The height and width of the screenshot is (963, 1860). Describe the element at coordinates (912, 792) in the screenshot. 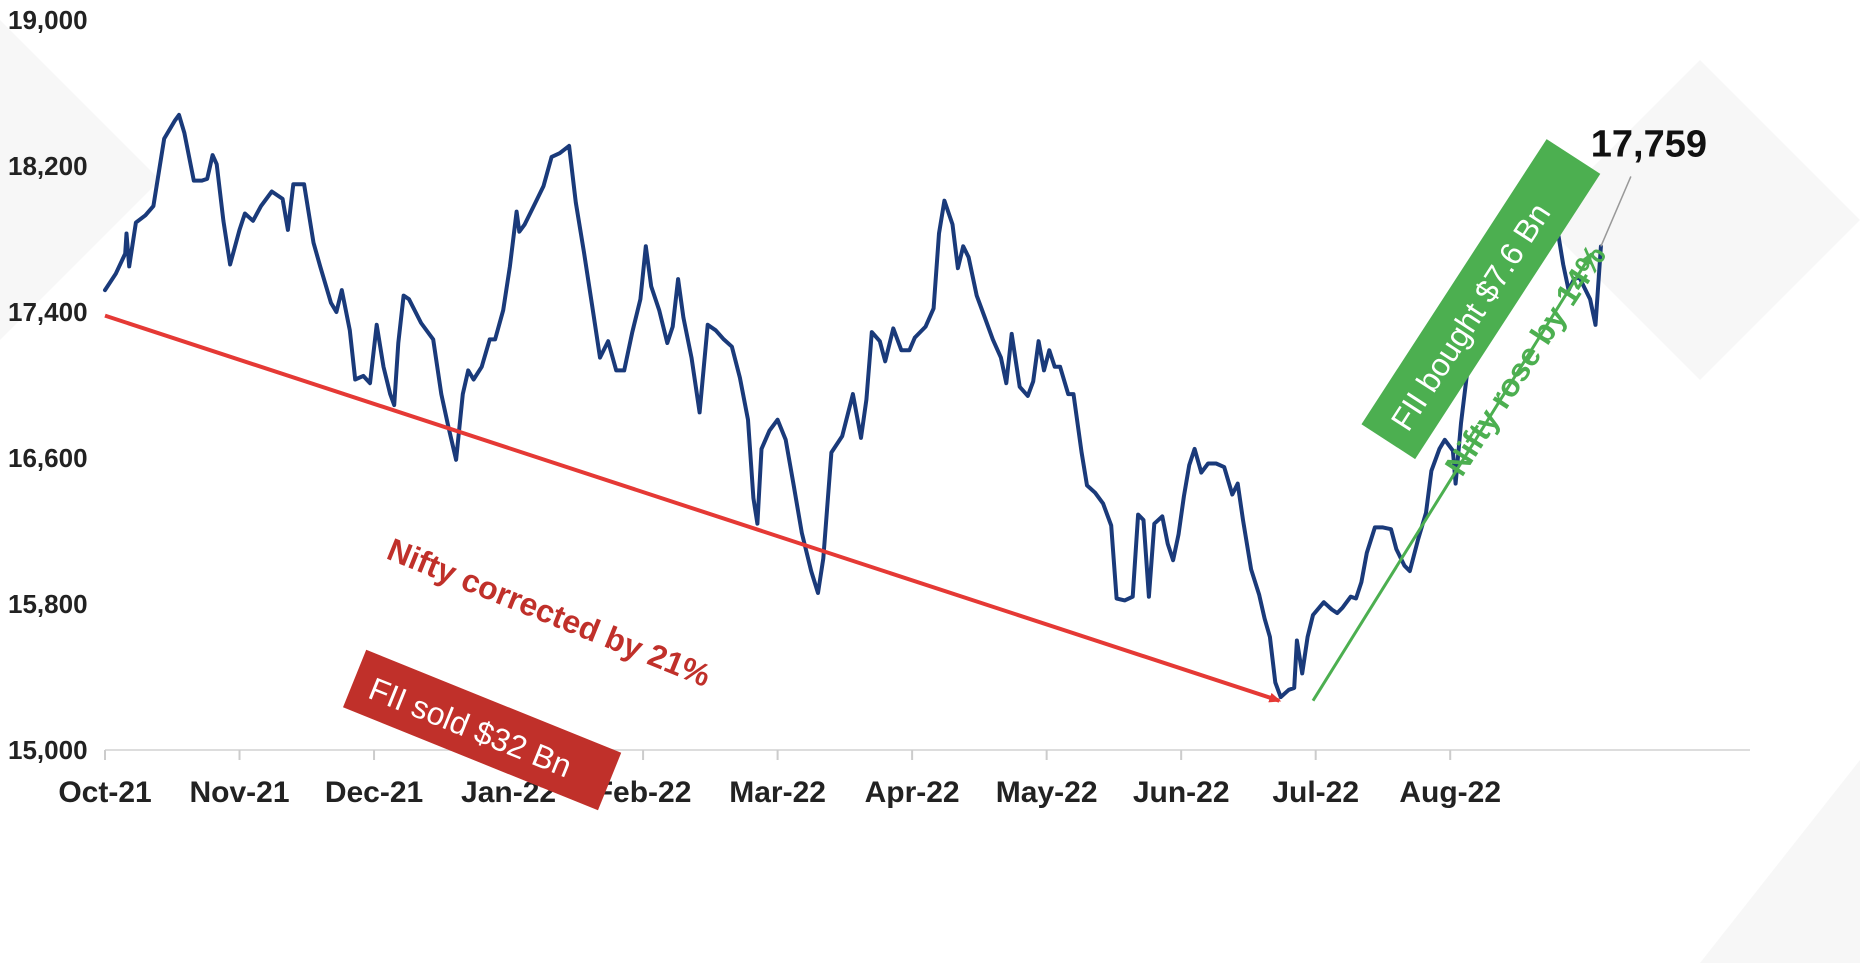

I see `x-tick-label: Apr-22` at that location.